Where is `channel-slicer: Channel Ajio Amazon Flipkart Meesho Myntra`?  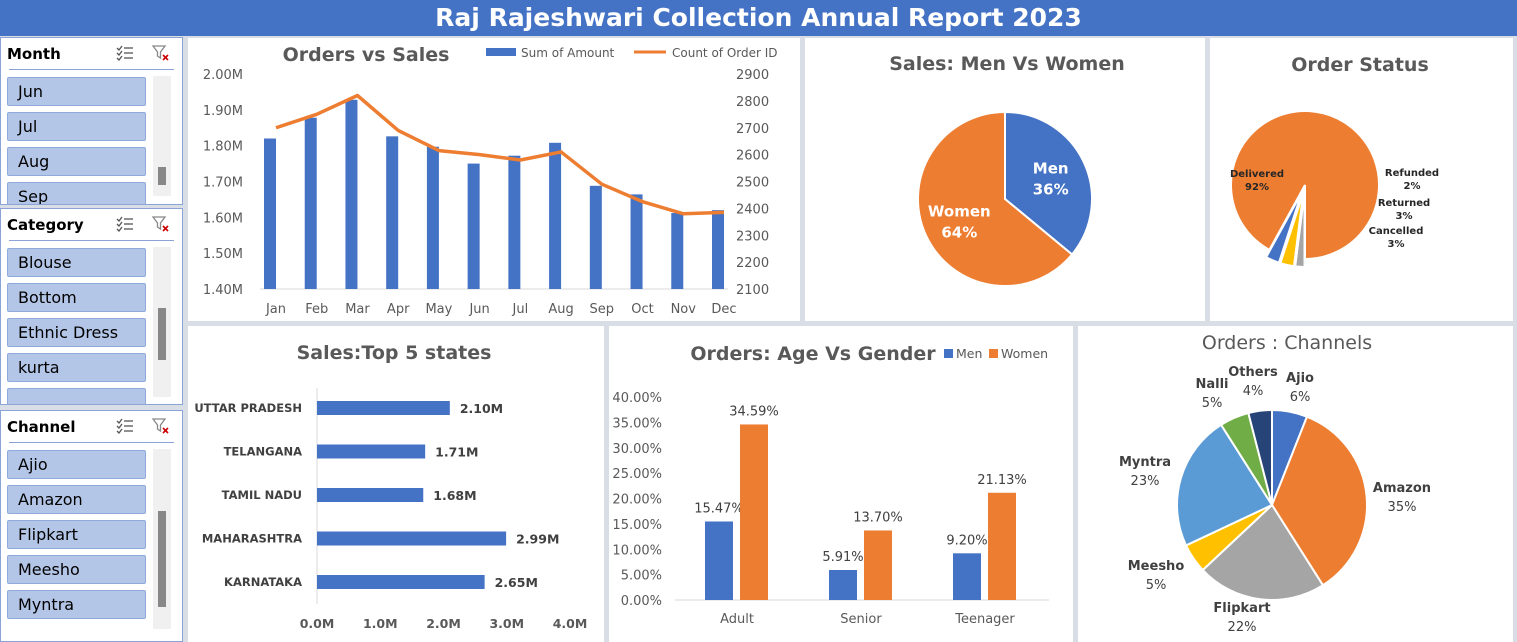
channel-slicer: Channel Ajio Amazon Flipkart Meesho Myntra is located at coordinates (91, 526).